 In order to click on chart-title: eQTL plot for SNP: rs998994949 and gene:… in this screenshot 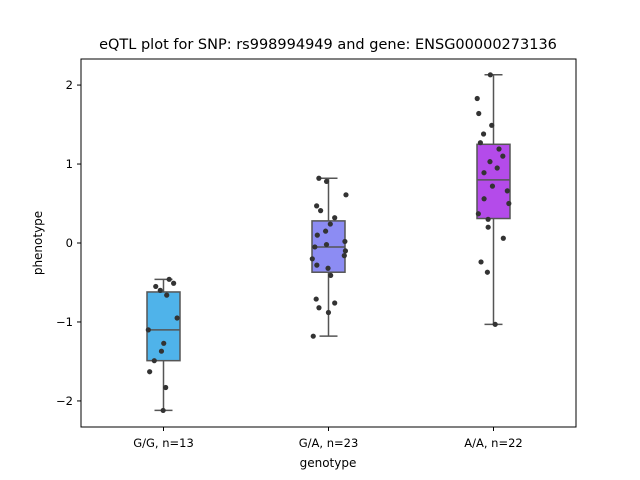, I will do `click(328, 45)`.